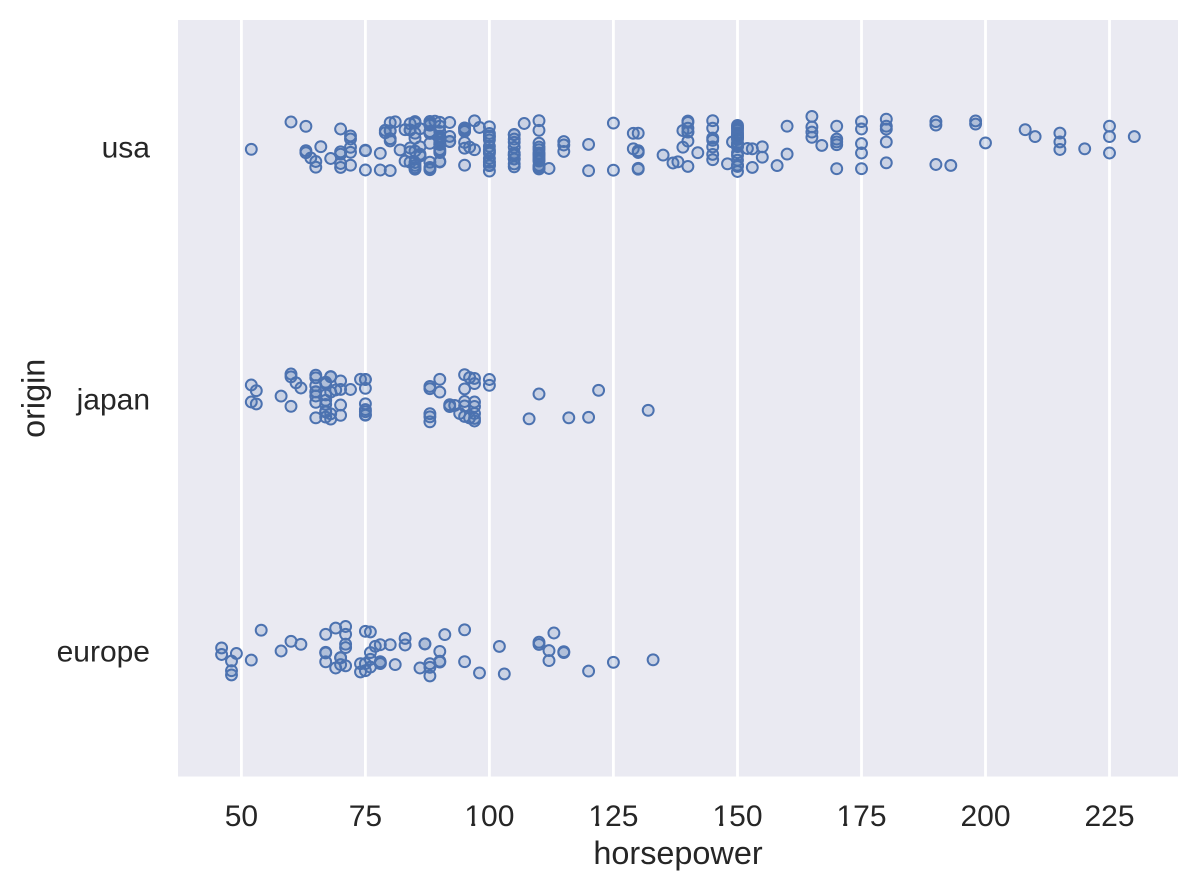 This screenshot has width=1198, height=890. I want to click on svg-text: 200, so click(985, 816).